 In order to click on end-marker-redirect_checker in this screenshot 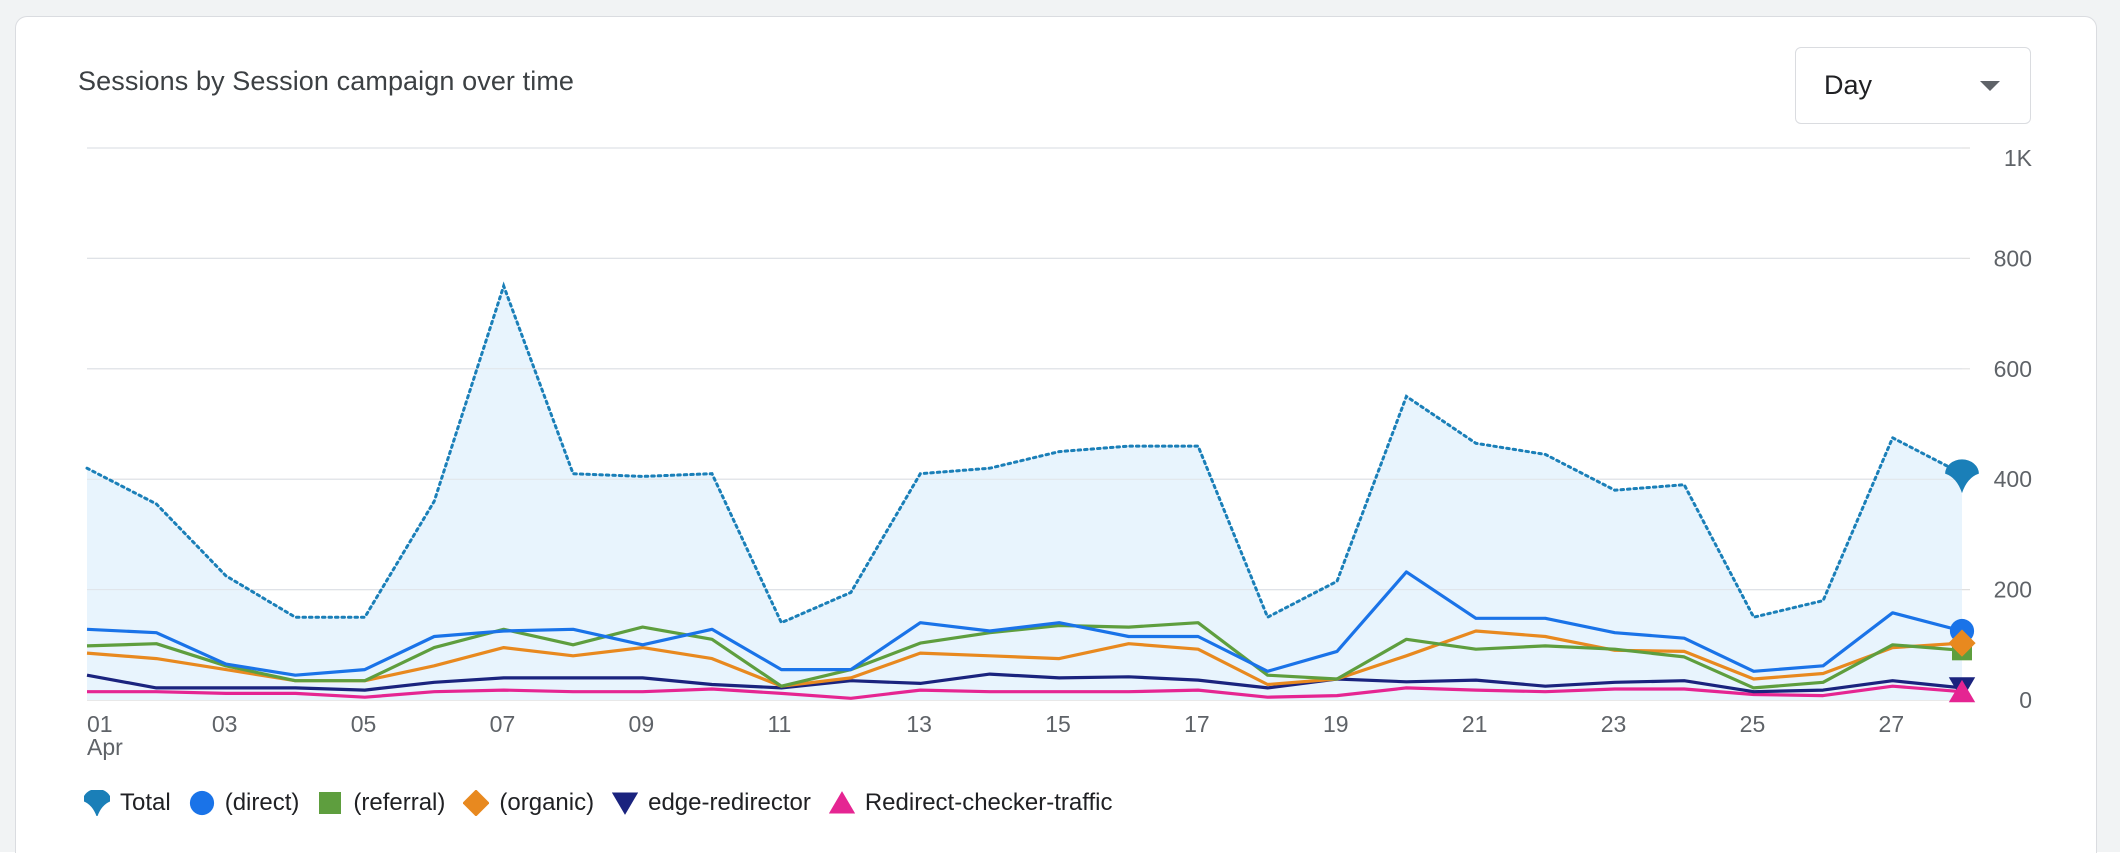, I will do `click(1962, 691)`.